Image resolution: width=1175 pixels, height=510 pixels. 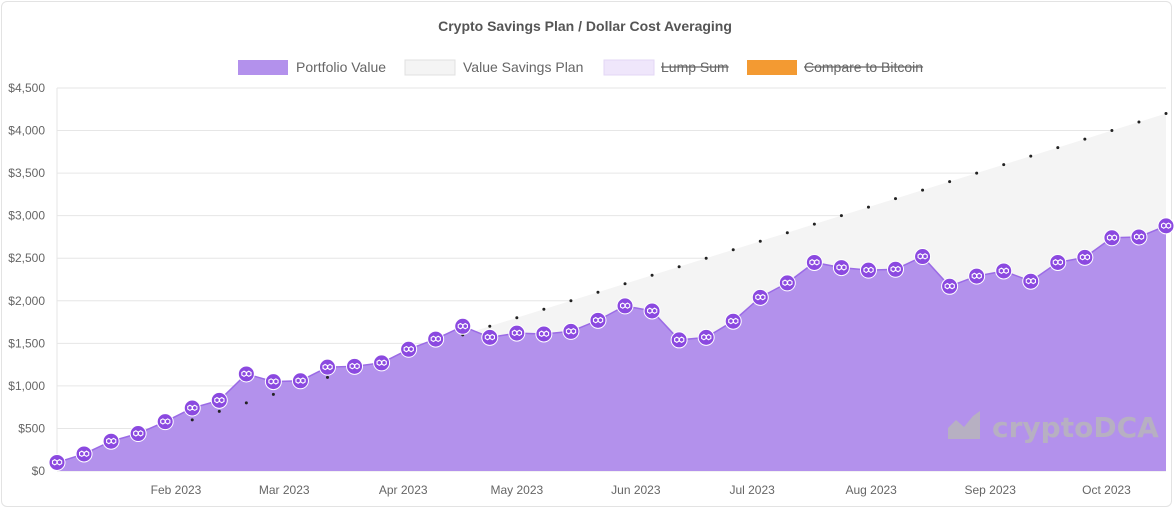 I want to click on y-tick-label: $500, so click(x=31, y=428).